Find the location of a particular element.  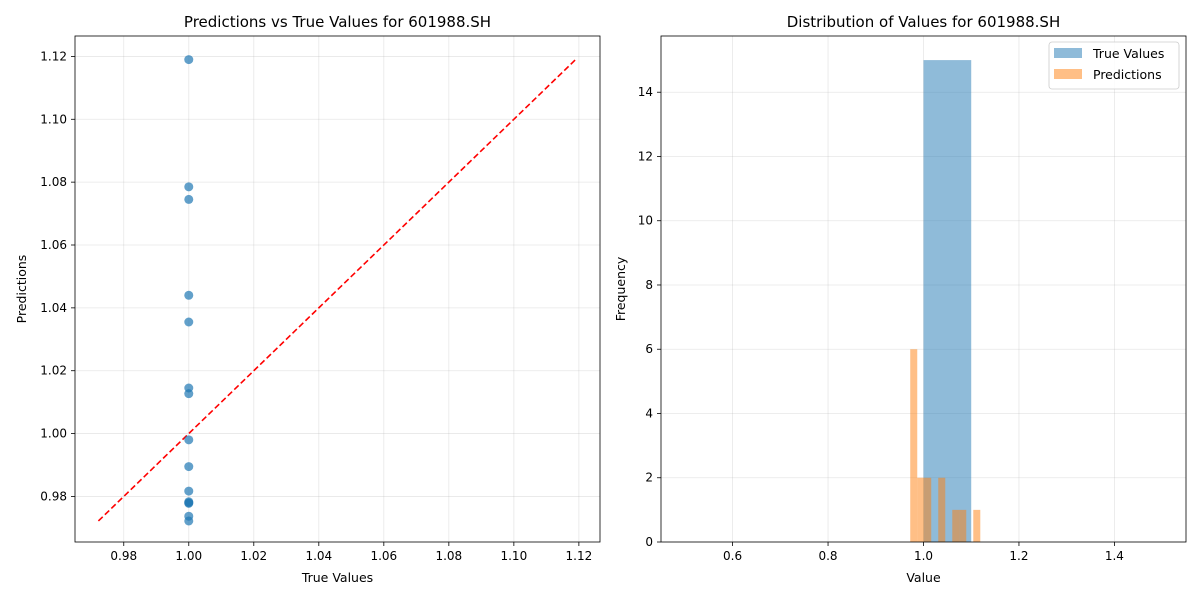

scatter-x-tick-label: 1.02 is located at coordinates (253, 556).